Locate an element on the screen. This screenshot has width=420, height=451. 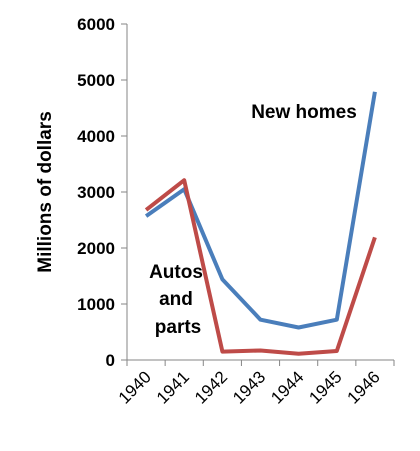
y-tick-label: 0 is located at coordinates (110, 360).